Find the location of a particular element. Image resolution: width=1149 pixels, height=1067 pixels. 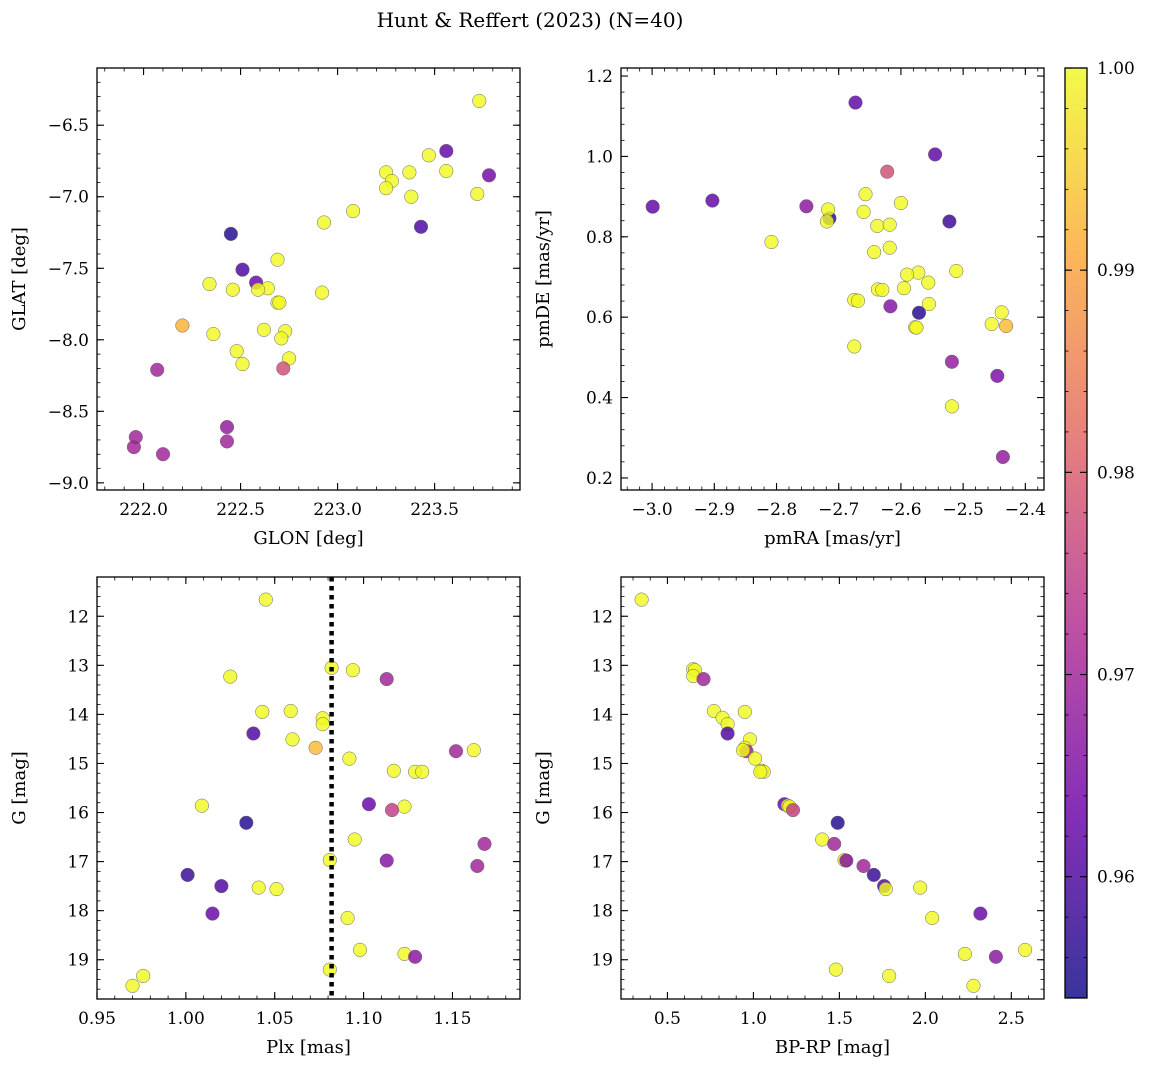

axes-frame is located at coordinates (832, 279).